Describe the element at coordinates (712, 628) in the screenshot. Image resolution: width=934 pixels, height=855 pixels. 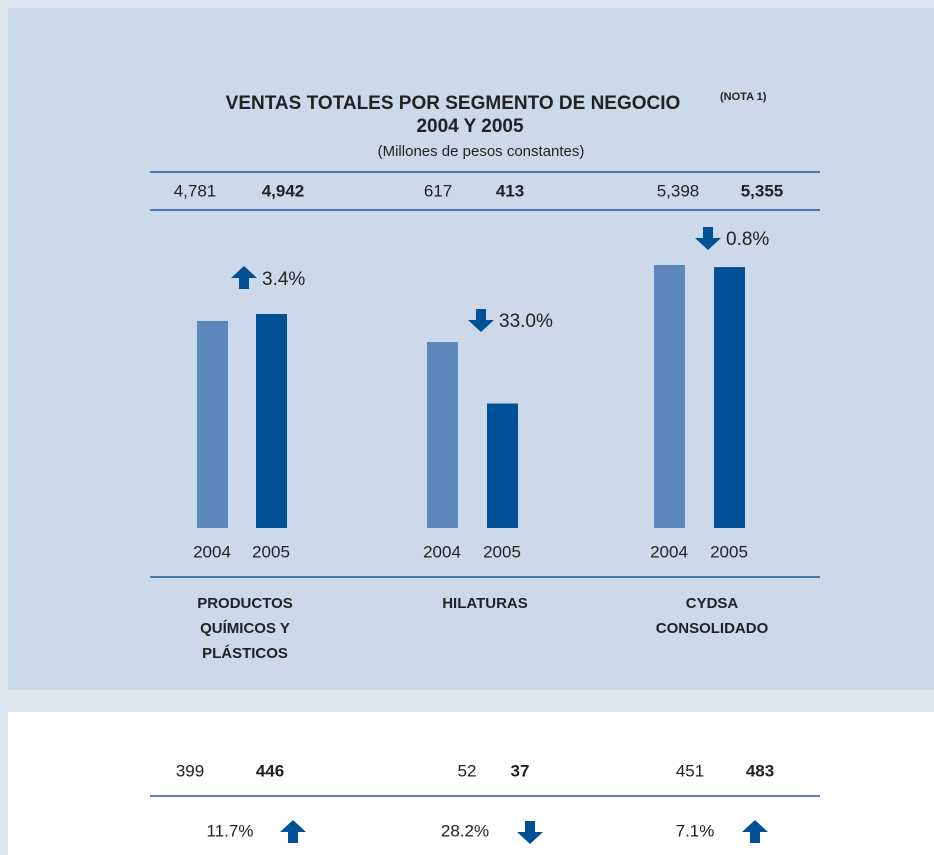
I see `category-label: CONSOLIDADO` at that location.